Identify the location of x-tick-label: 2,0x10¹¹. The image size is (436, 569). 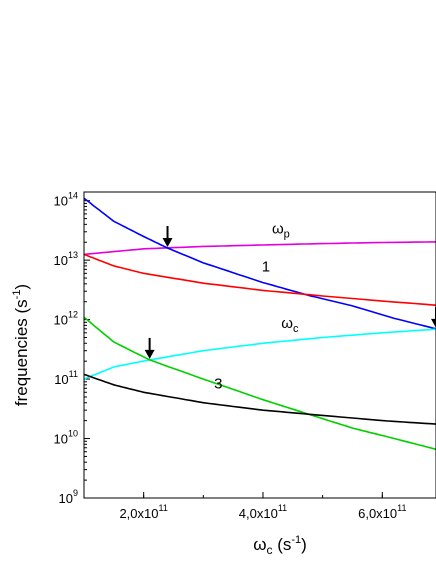
(143, 512).